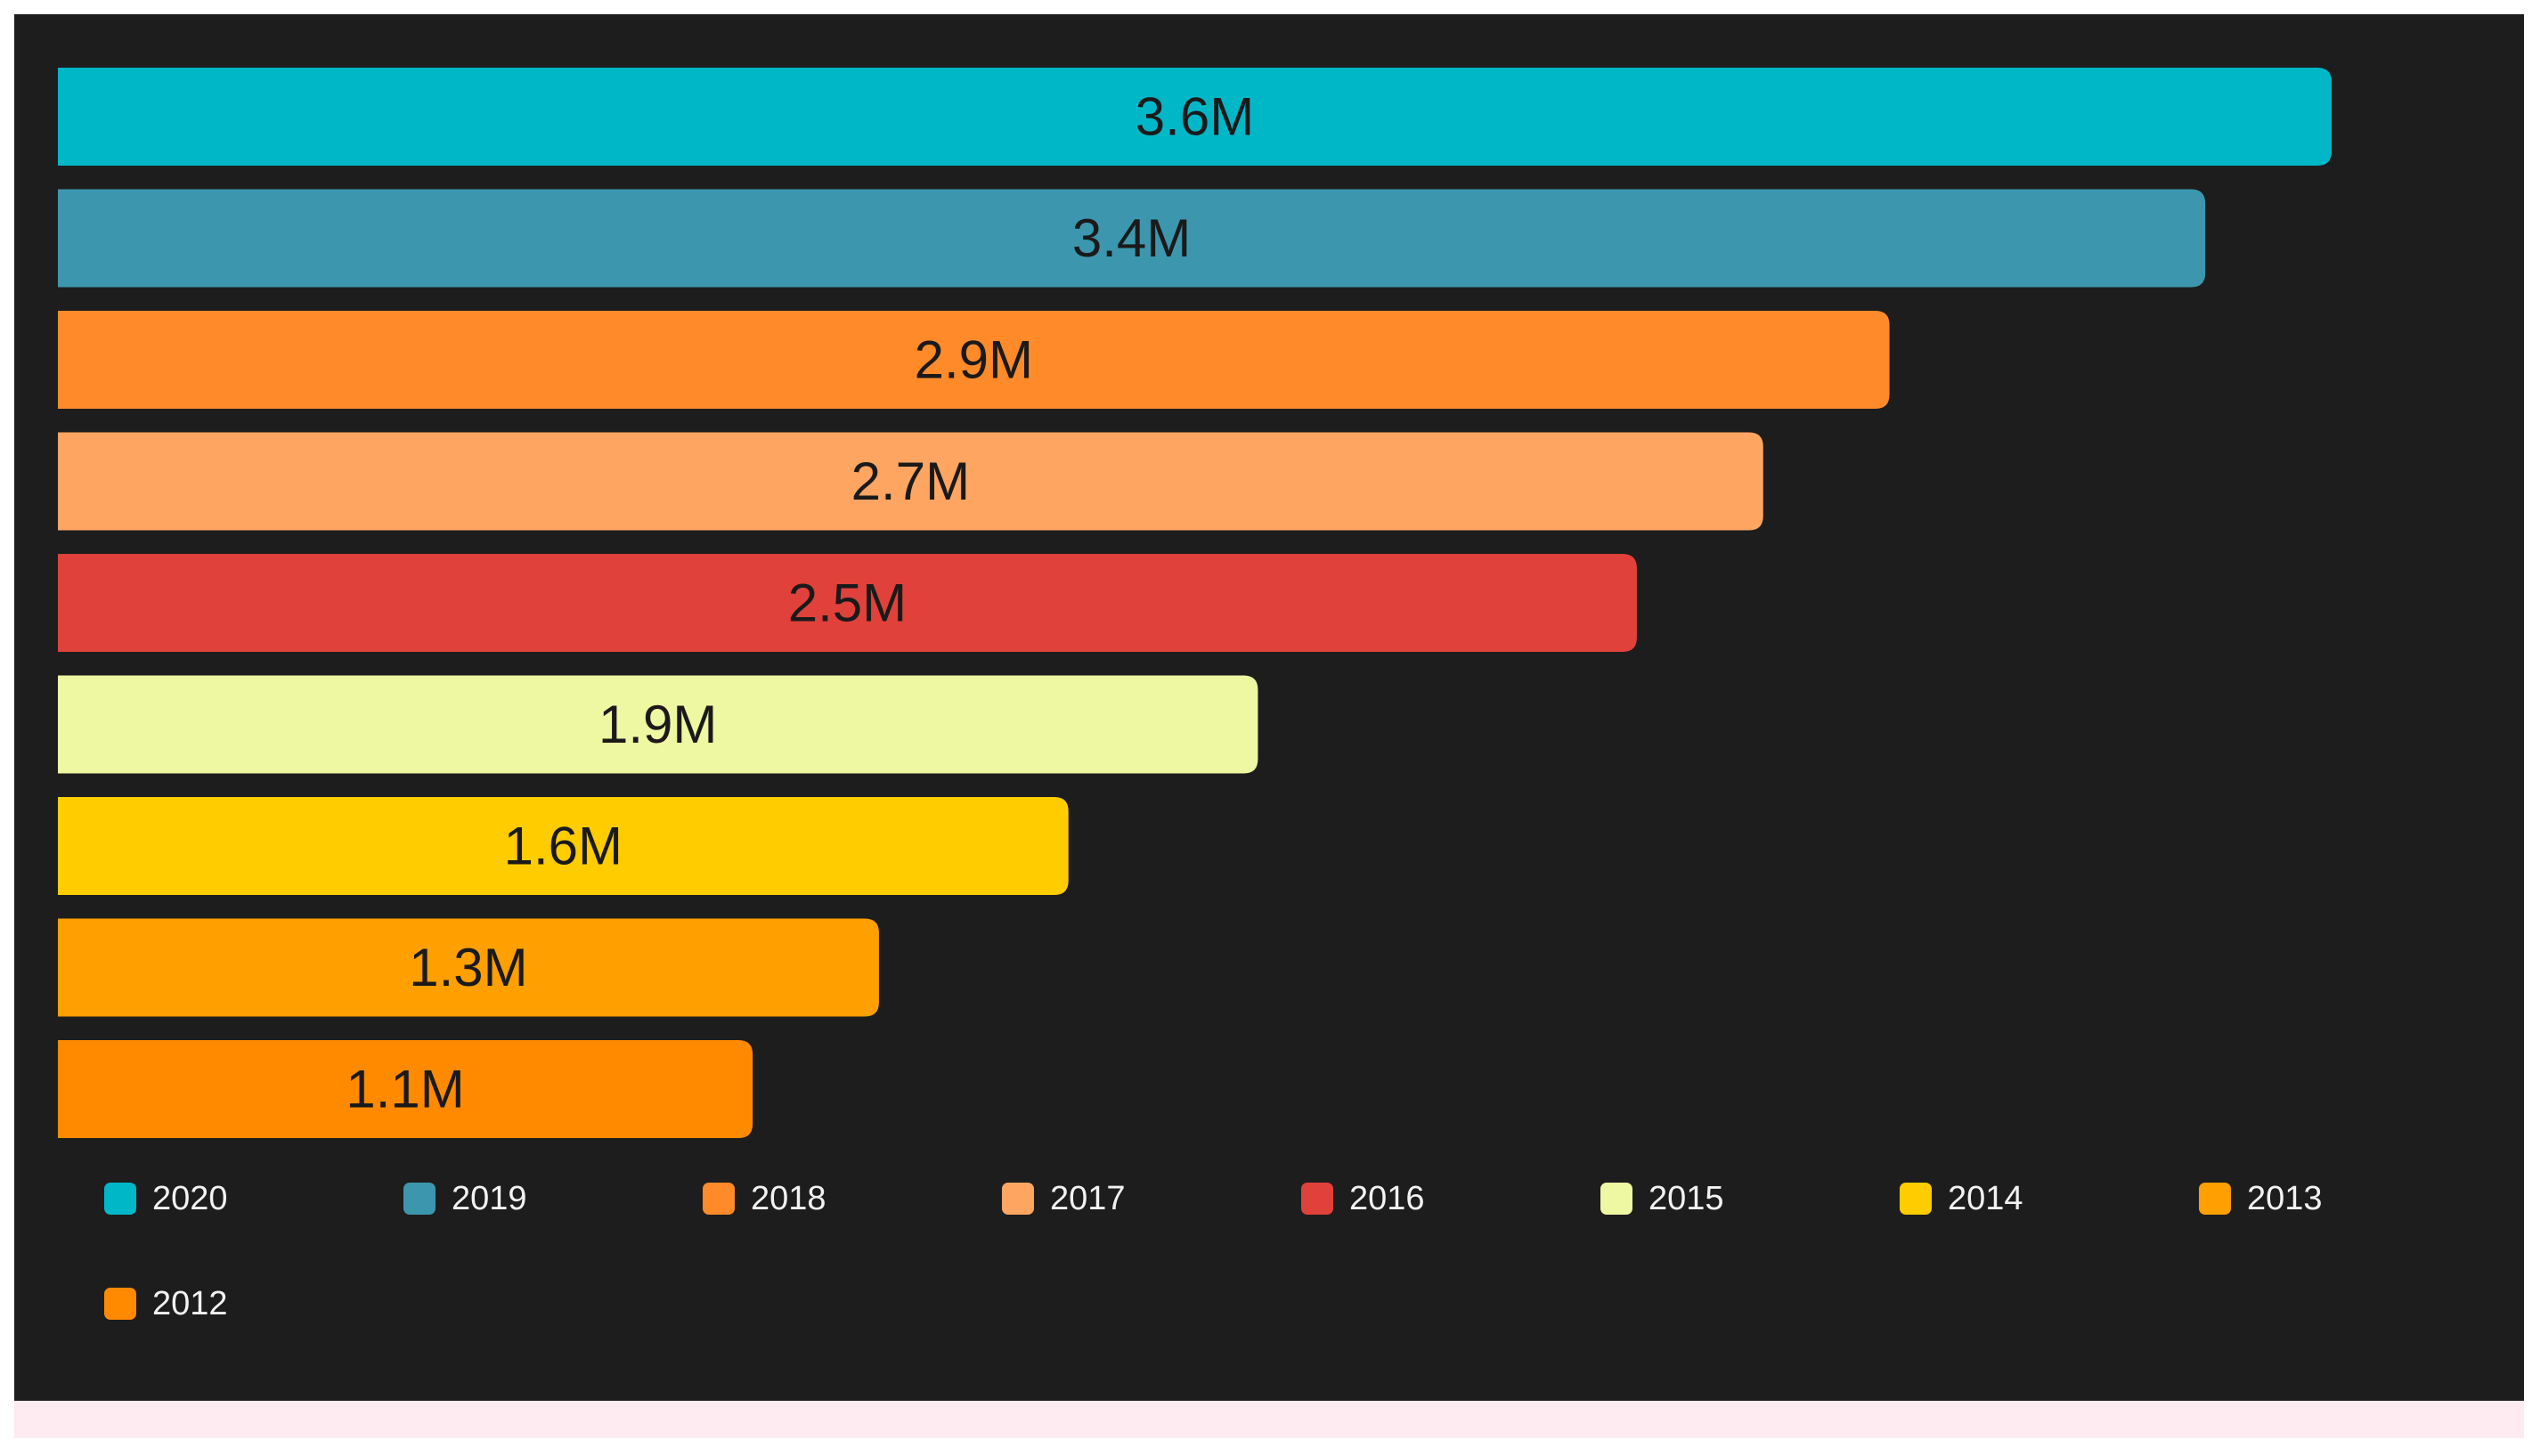  I want to click on legend-label-2017: 2017, so click(1088, 1198).